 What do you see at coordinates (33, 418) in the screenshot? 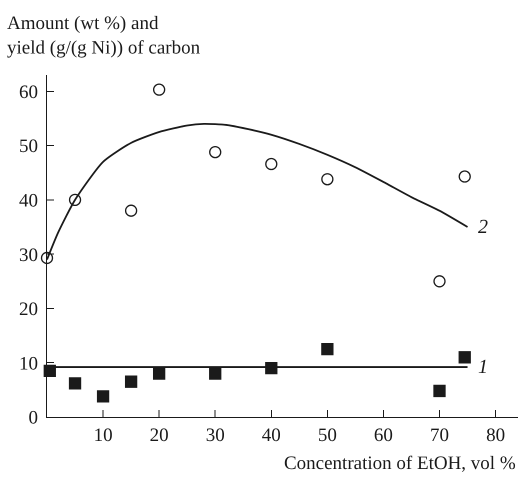
I see `y-tick-label: 0` at bounding box center [33, 418].